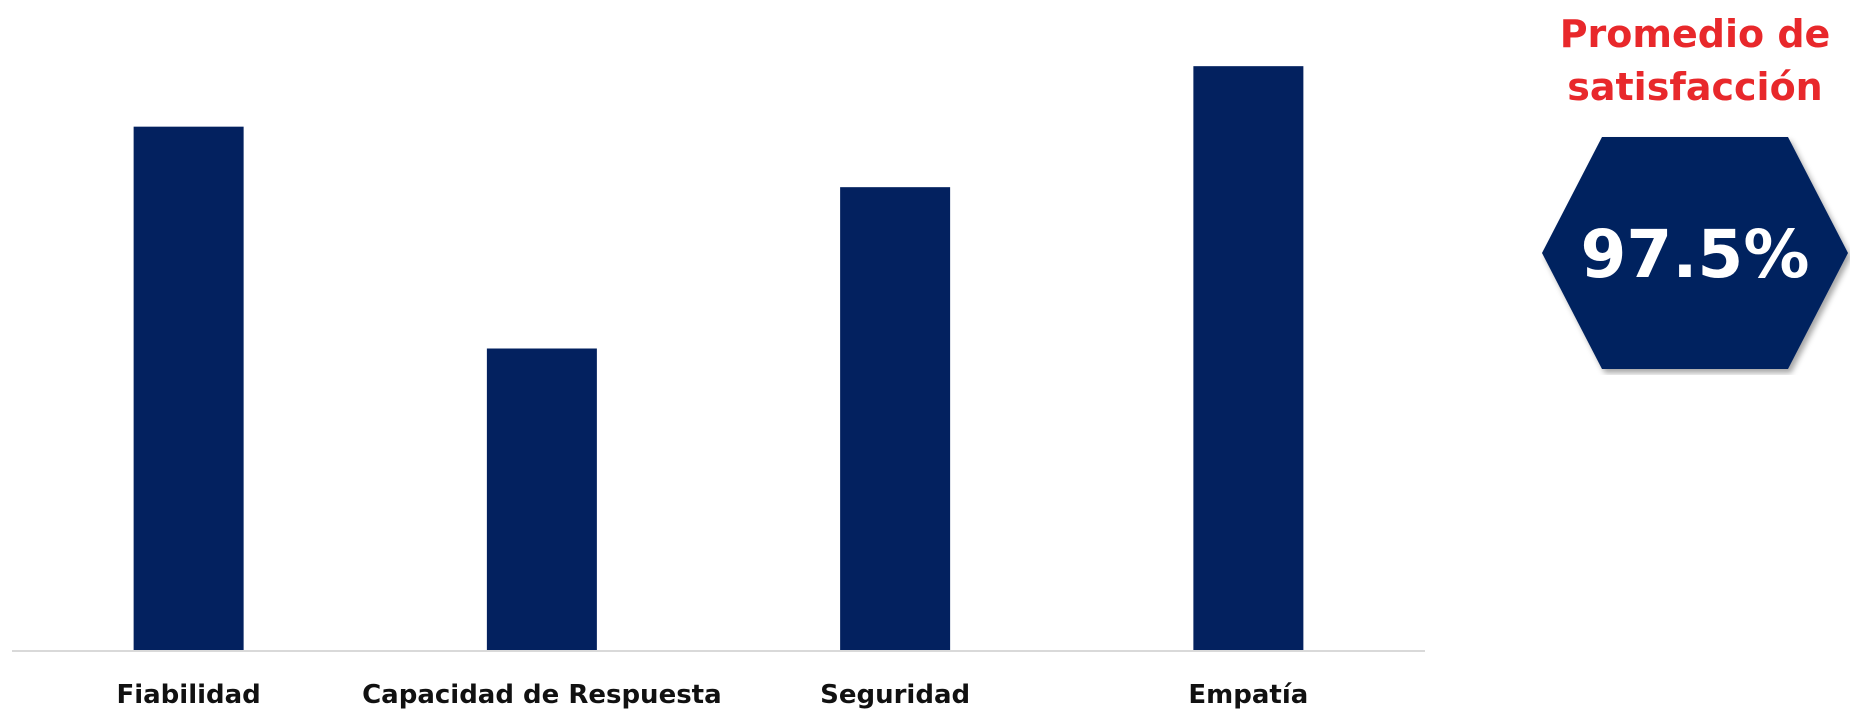 This screenshot has width=1857, height=711. I want to click on satisfaction-badge: 97.5%, so click(1695, 253).